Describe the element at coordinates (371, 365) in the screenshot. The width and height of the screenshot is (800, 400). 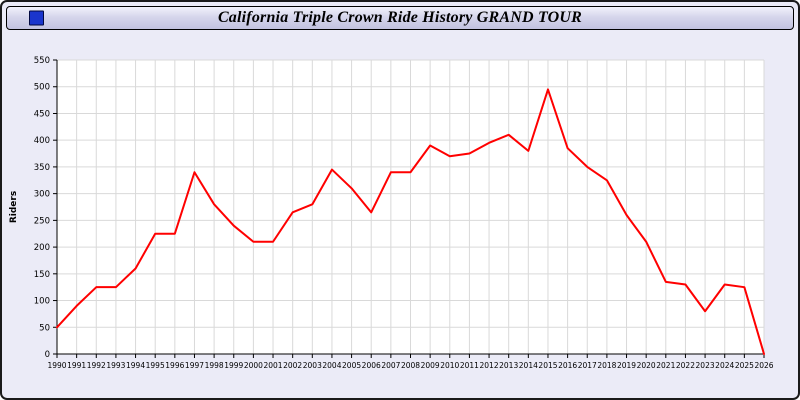
I see `x-tick-label: 2006` at that location.